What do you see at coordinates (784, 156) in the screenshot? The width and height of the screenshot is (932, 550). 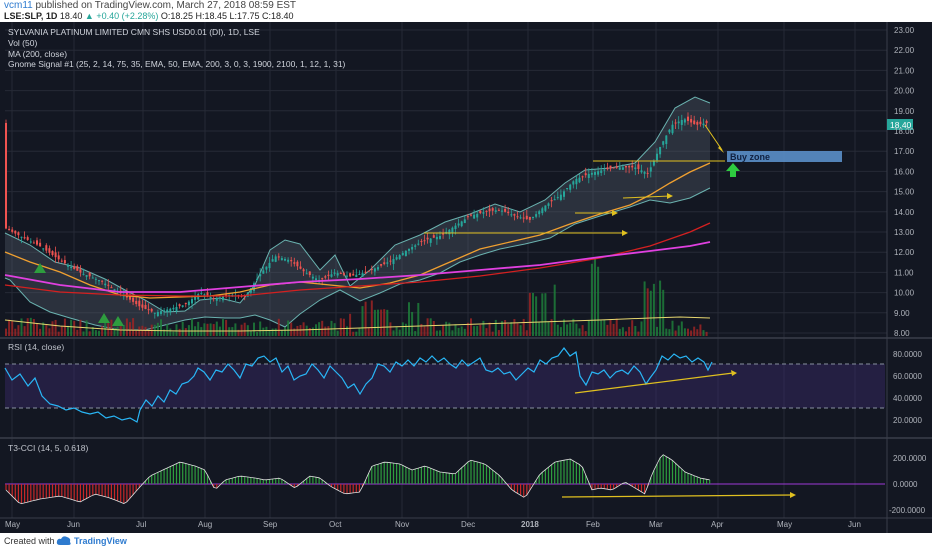 I see `buy-zone-box` at bounding box center [784, 156].